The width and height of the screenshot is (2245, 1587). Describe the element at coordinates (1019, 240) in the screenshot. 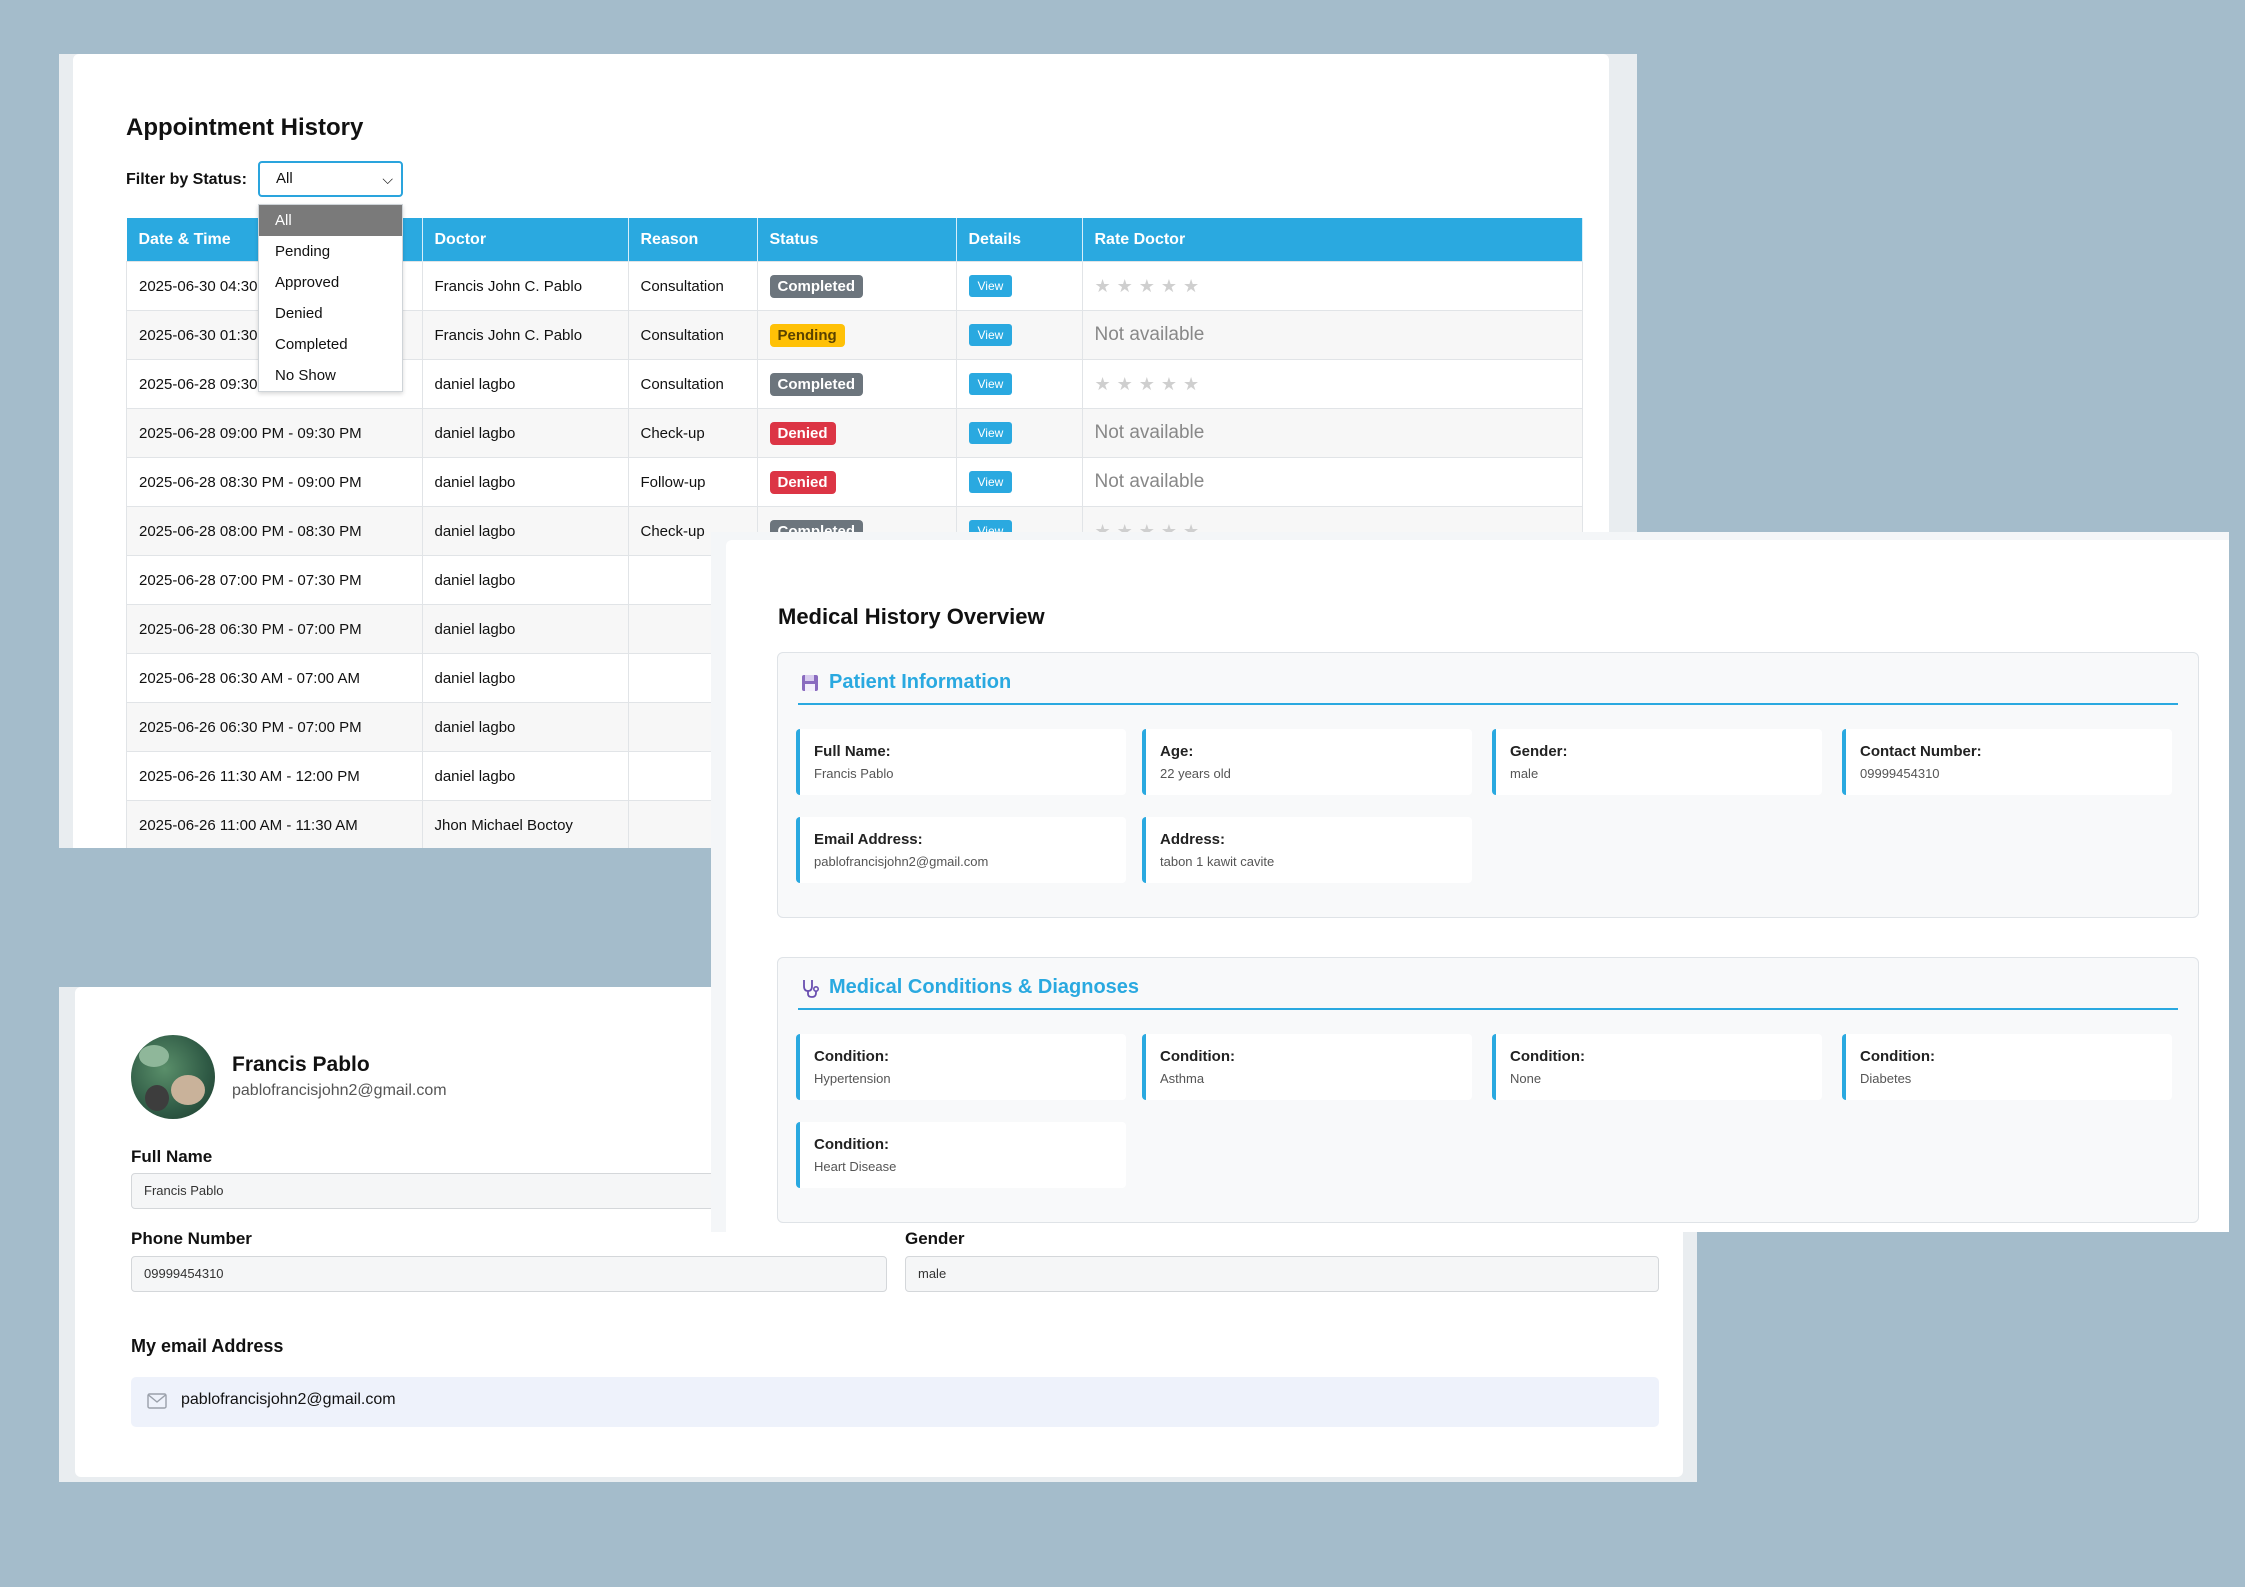

I see `col-header-details: Details` at that location.